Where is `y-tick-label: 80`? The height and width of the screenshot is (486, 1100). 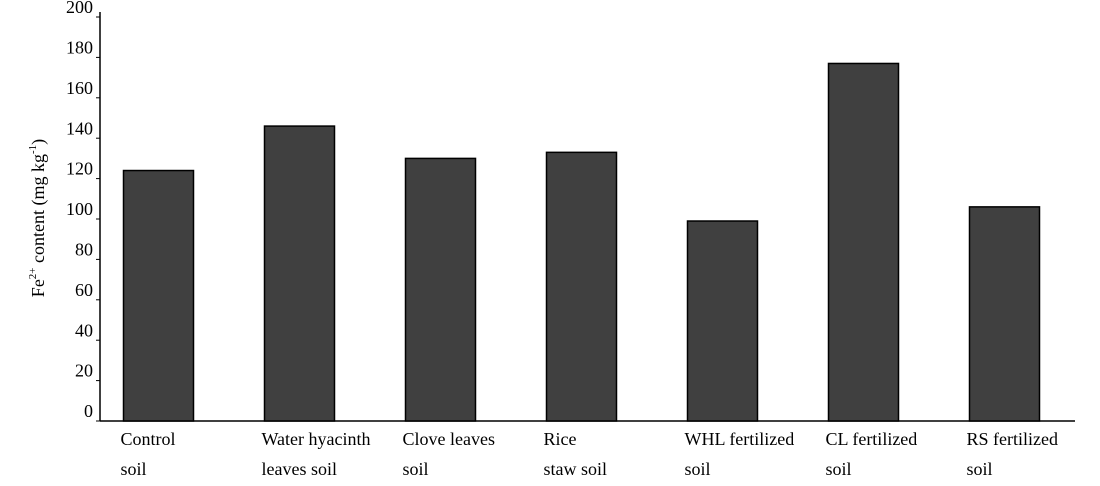 y-tick-label: 80 is located at coordinates (84, 250).